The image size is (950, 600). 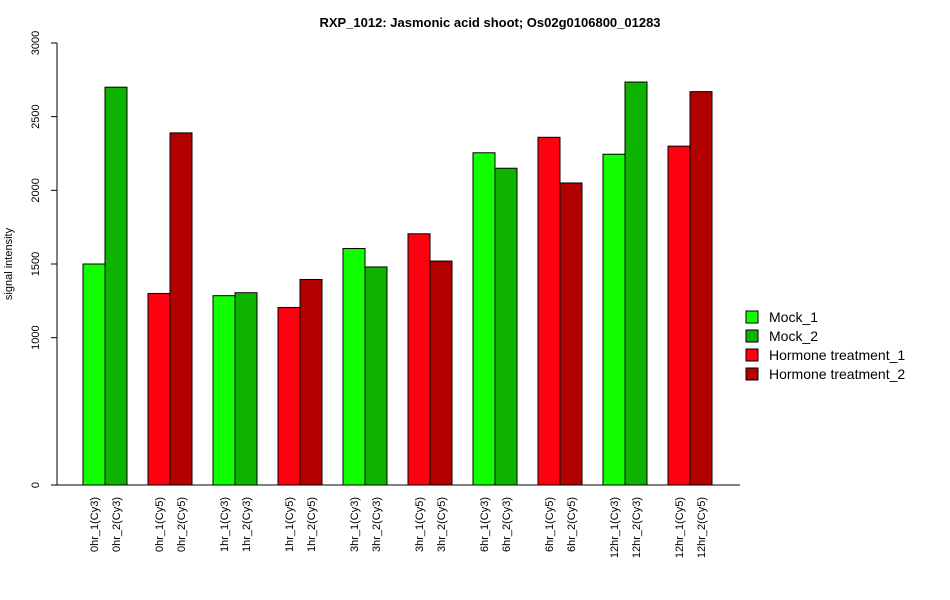 What do you see at coordinates (550, 524) in the screenshot?
I see `x-tick-label: 6hr_1(Cy5)` at bounding box center [550, 524].